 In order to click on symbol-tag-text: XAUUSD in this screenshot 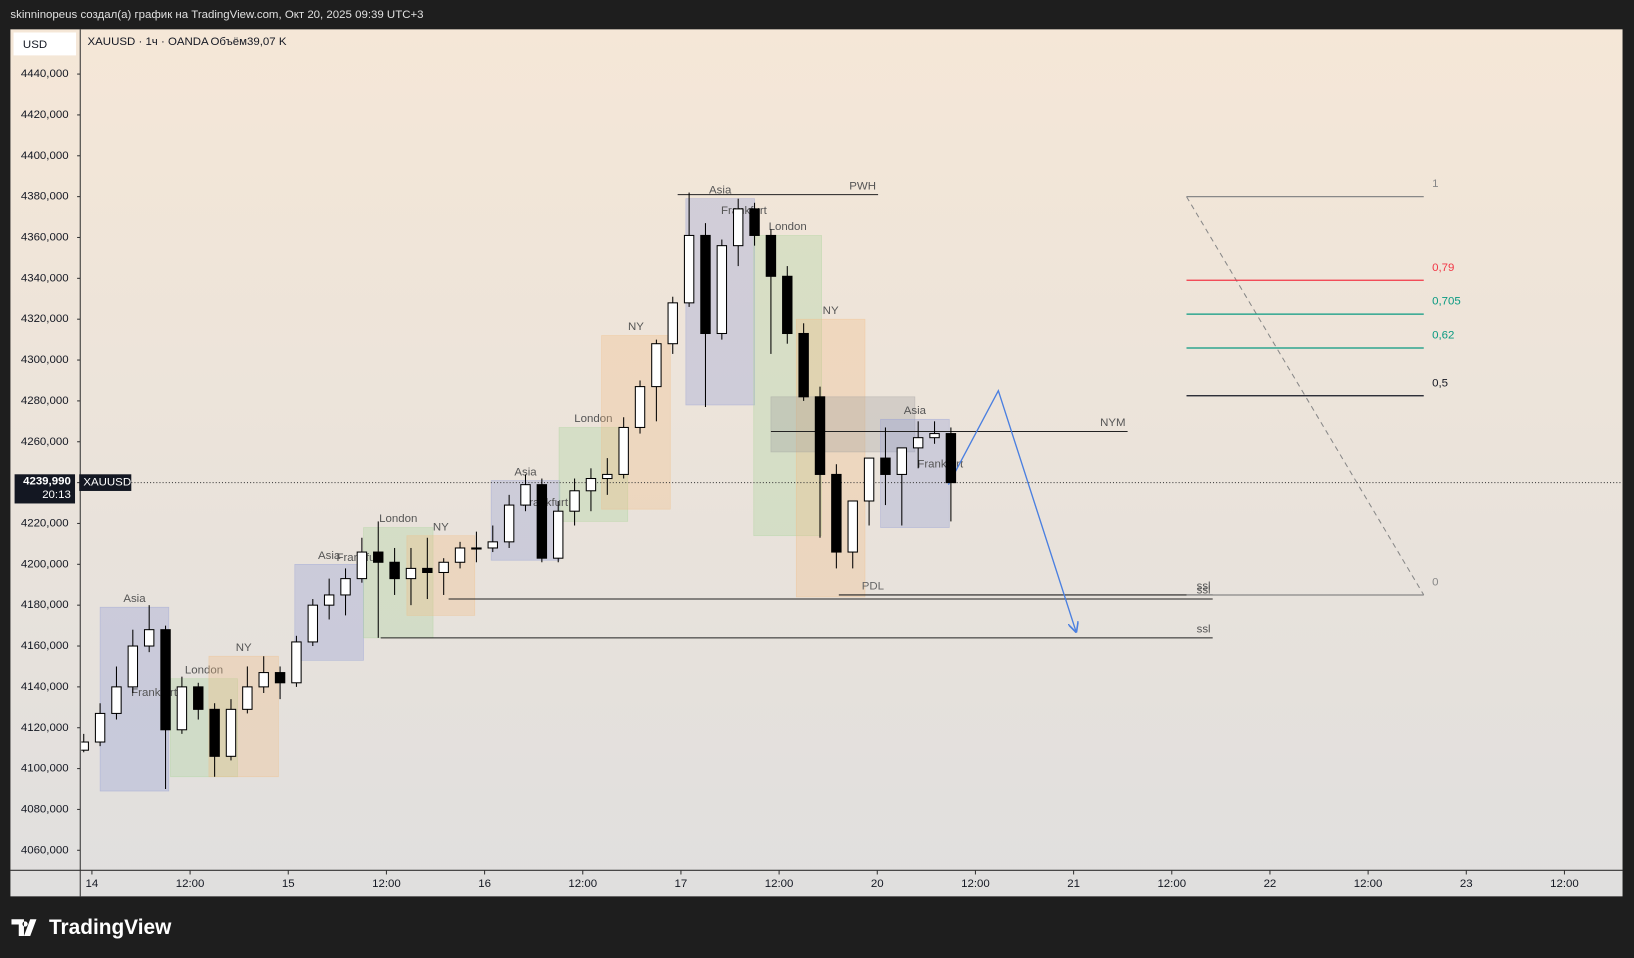, I will do `click(107, 483)`.